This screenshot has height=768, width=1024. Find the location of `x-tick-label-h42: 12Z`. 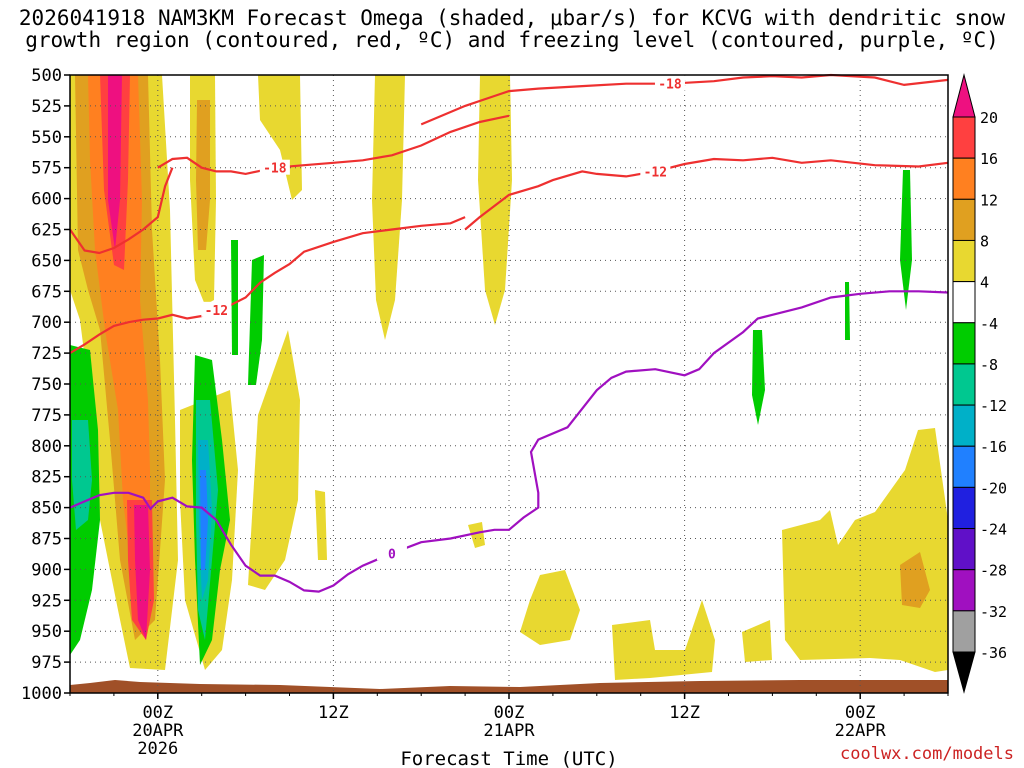

x-tick-label-h42: 12Z is located at coordinates (684, 713).